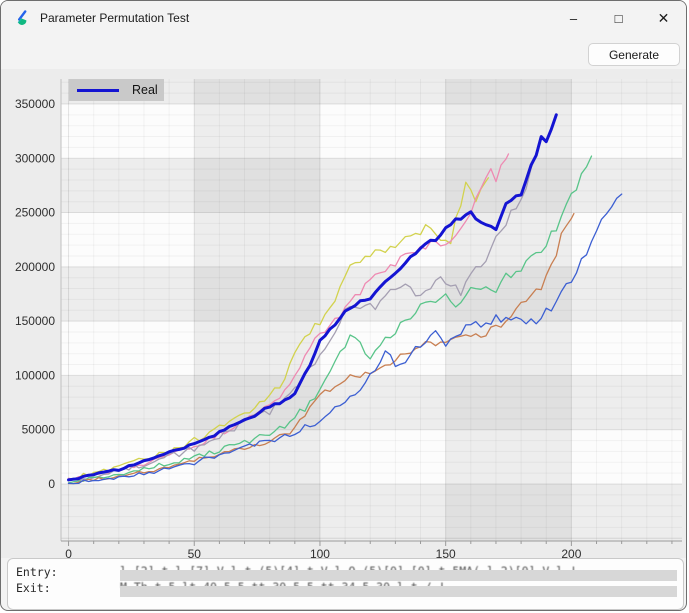  I want to click on legend-line-sample, so click(98, 90).